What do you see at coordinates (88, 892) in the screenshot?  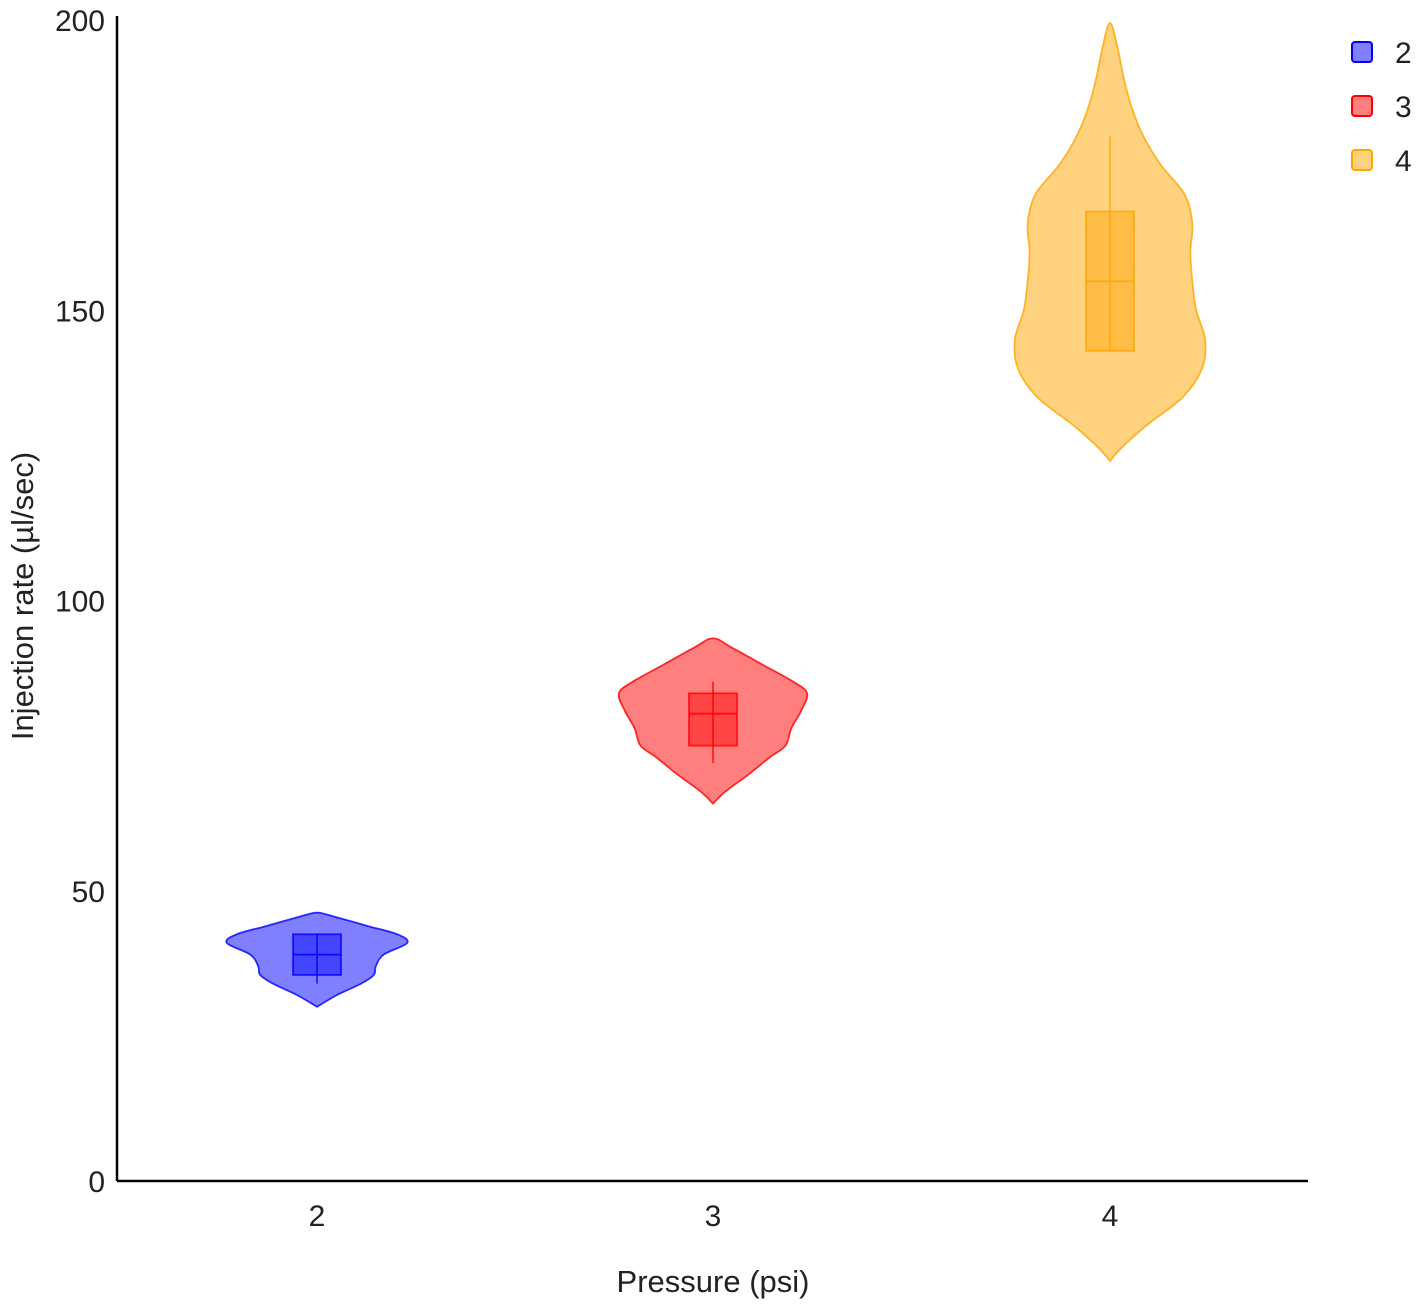 I see `y-tick-label: 50` at bounding box center [88, 892].